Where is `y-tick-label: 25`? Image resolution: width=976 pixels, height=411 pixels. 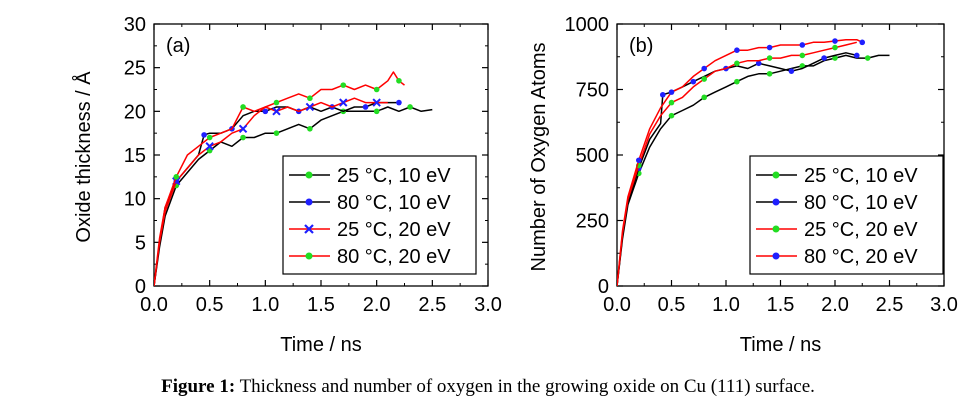
y-tick-label: 25 is located at coordinates (135, 69).